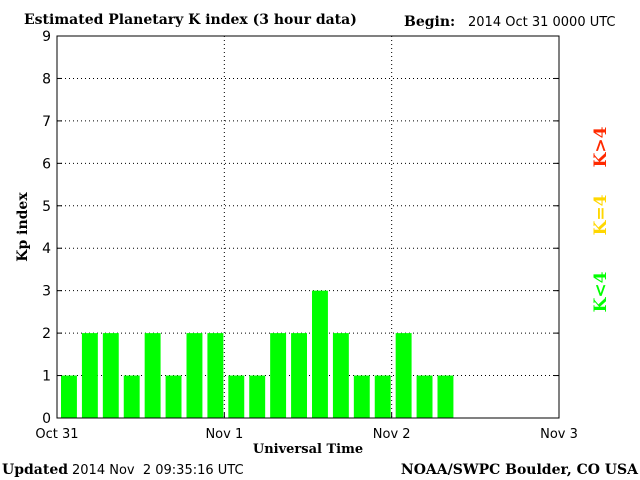 Image resolution: width=640 pixels, height=480 pixels. I want to click on y-tick-label: 0, so click(46, 419).